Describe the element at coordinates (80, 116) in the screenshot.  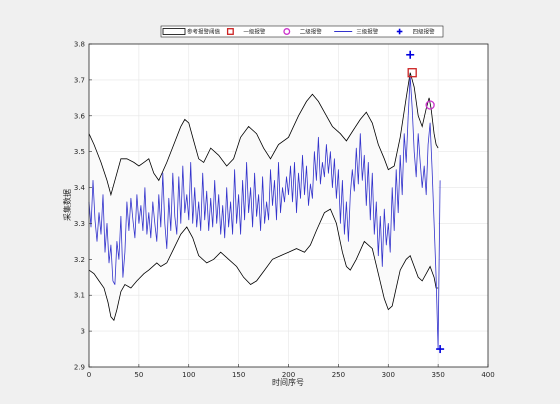
I see `y-tick-label: 3.6` at that location.